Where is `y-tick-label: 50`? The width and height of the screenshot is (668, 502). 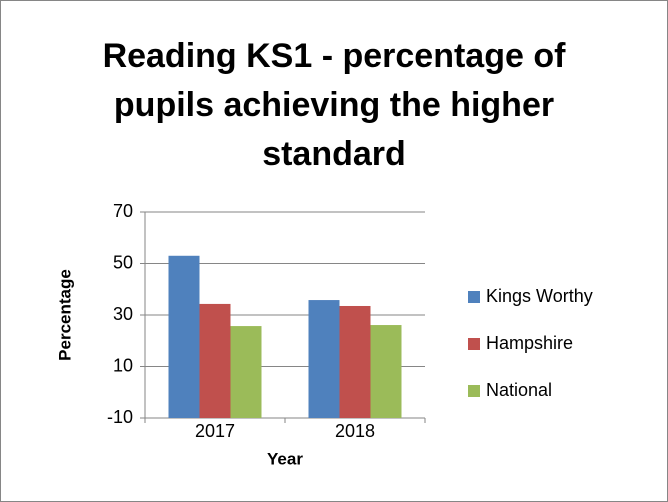
y-tick-label: 50 is located at coordinates (123, 262).